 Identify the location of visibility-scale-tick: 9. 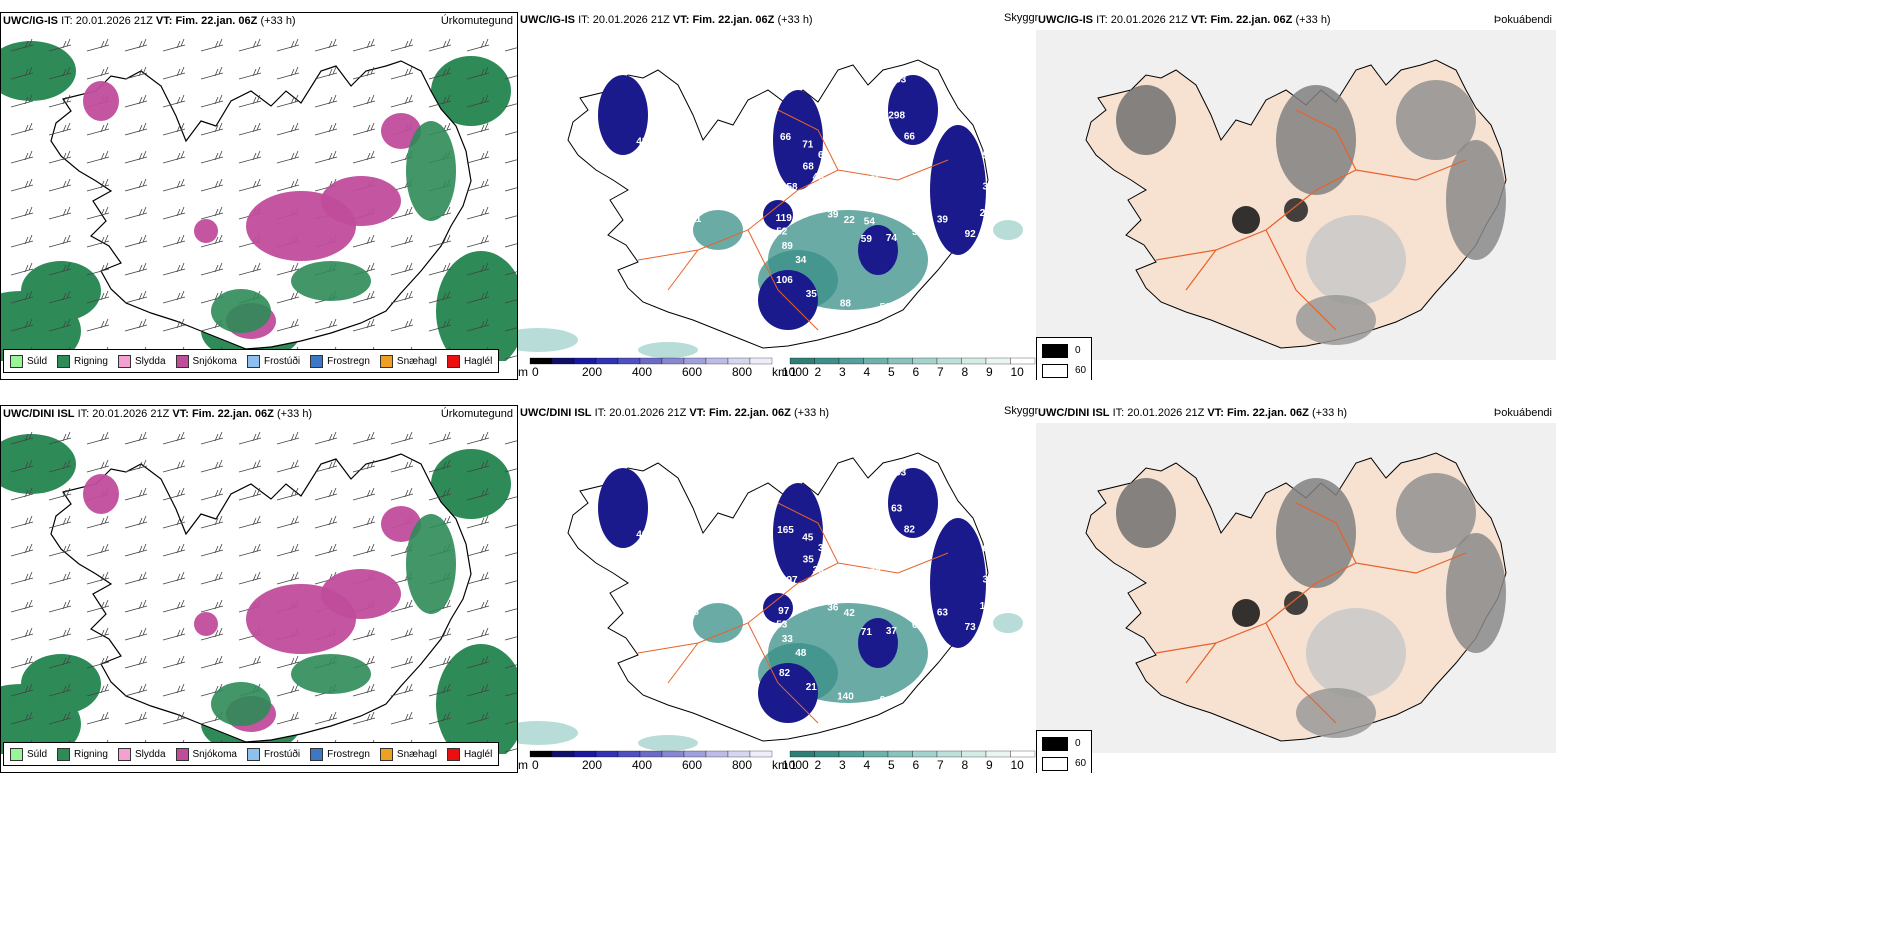
(989, 765).